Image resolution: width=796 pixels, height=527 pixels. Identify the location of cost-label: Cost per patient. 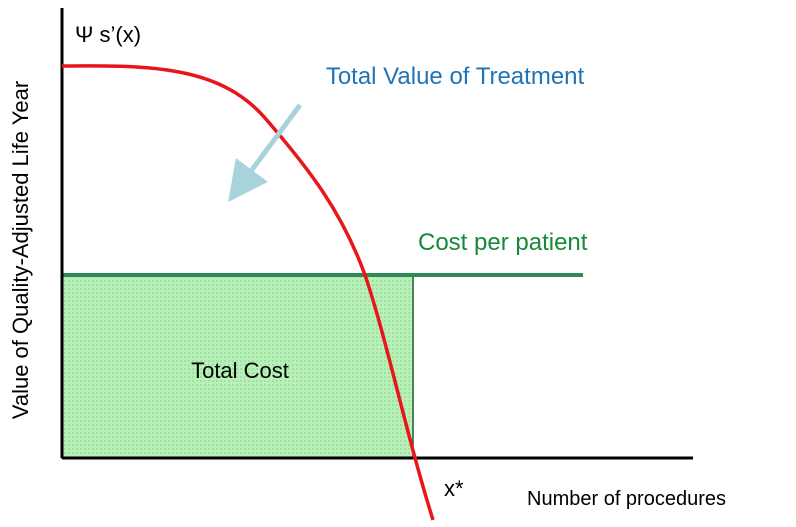
(503, 242).